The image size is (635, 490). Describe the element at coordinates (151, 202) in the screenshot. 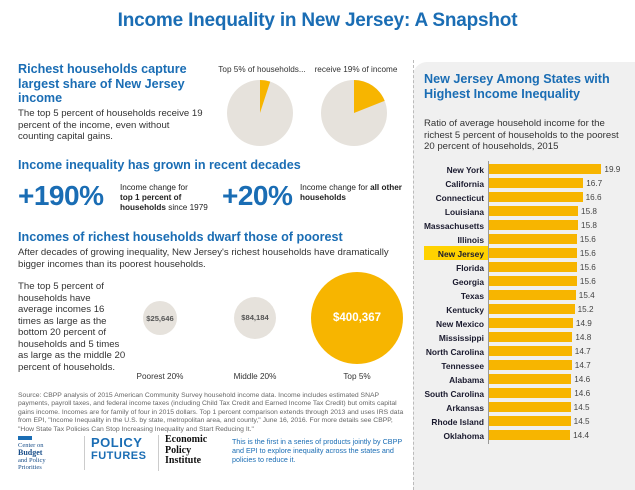

I see `stat-top1-desc-b: top 1 percent of households` at that location.